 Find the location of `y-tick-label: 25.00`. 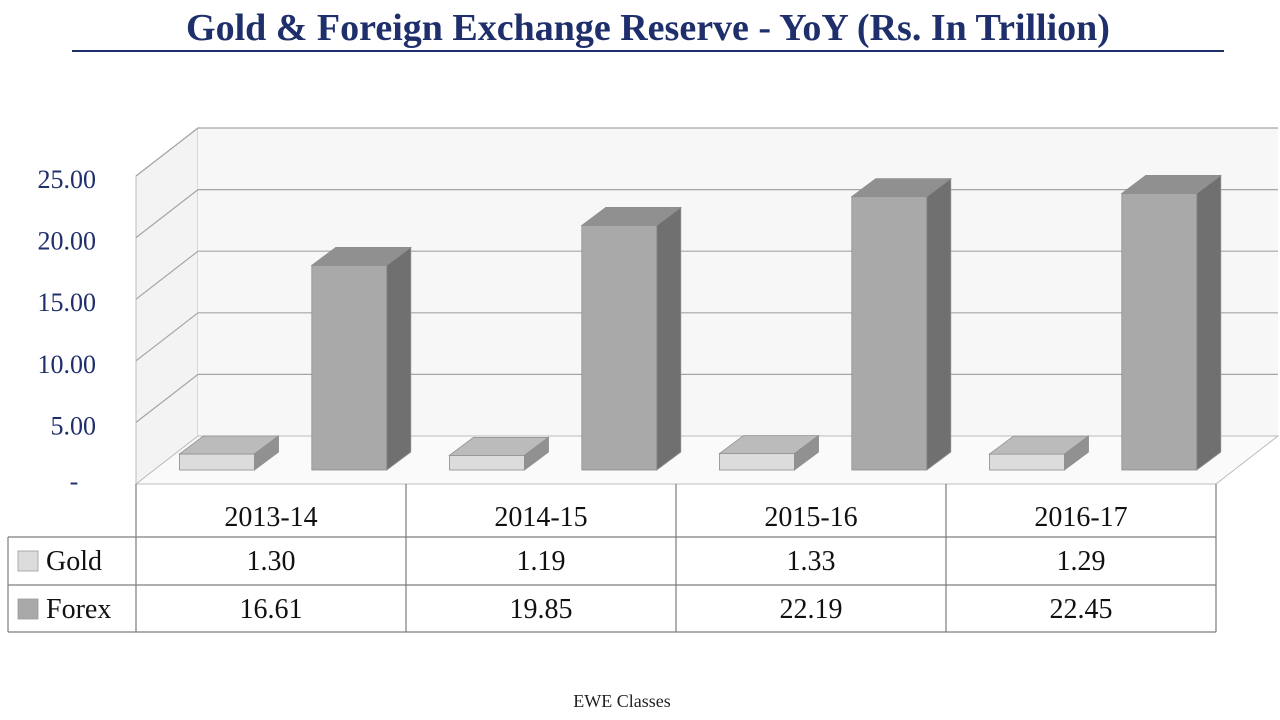

y-tick-label: 25.00 is located at coordinates (67, 179).